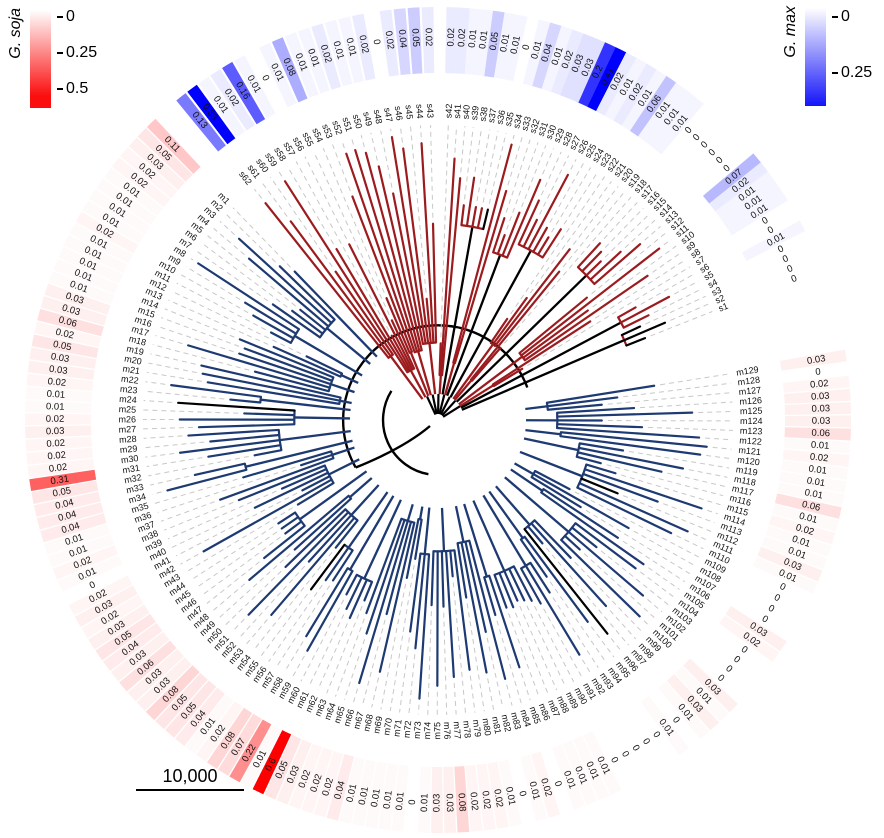 The width and height of the screenshot is (884, 838). What do you see at coordinates (402, 42) in the screenshot?
I see `heatmap-cell-s45` at bounding box center [402, 42].